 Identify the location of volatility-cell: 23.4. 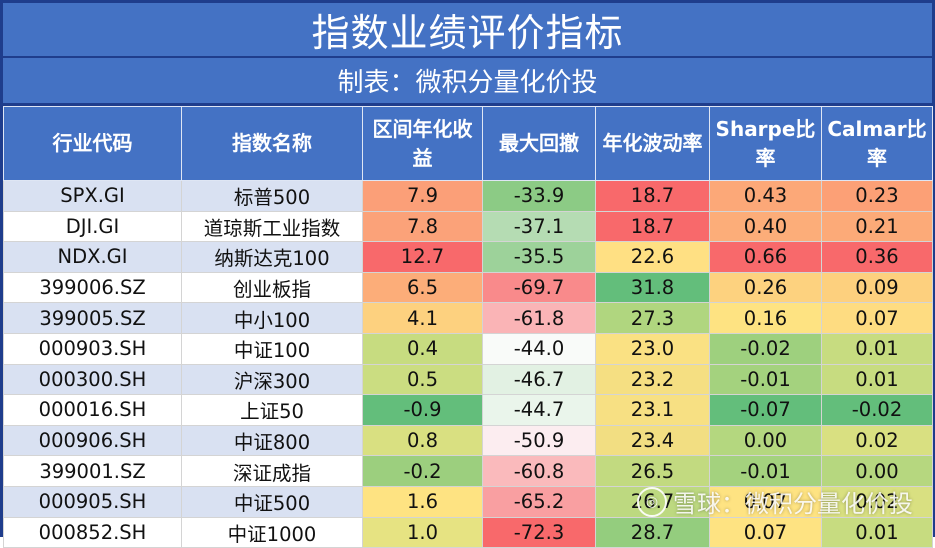
(652, 440).